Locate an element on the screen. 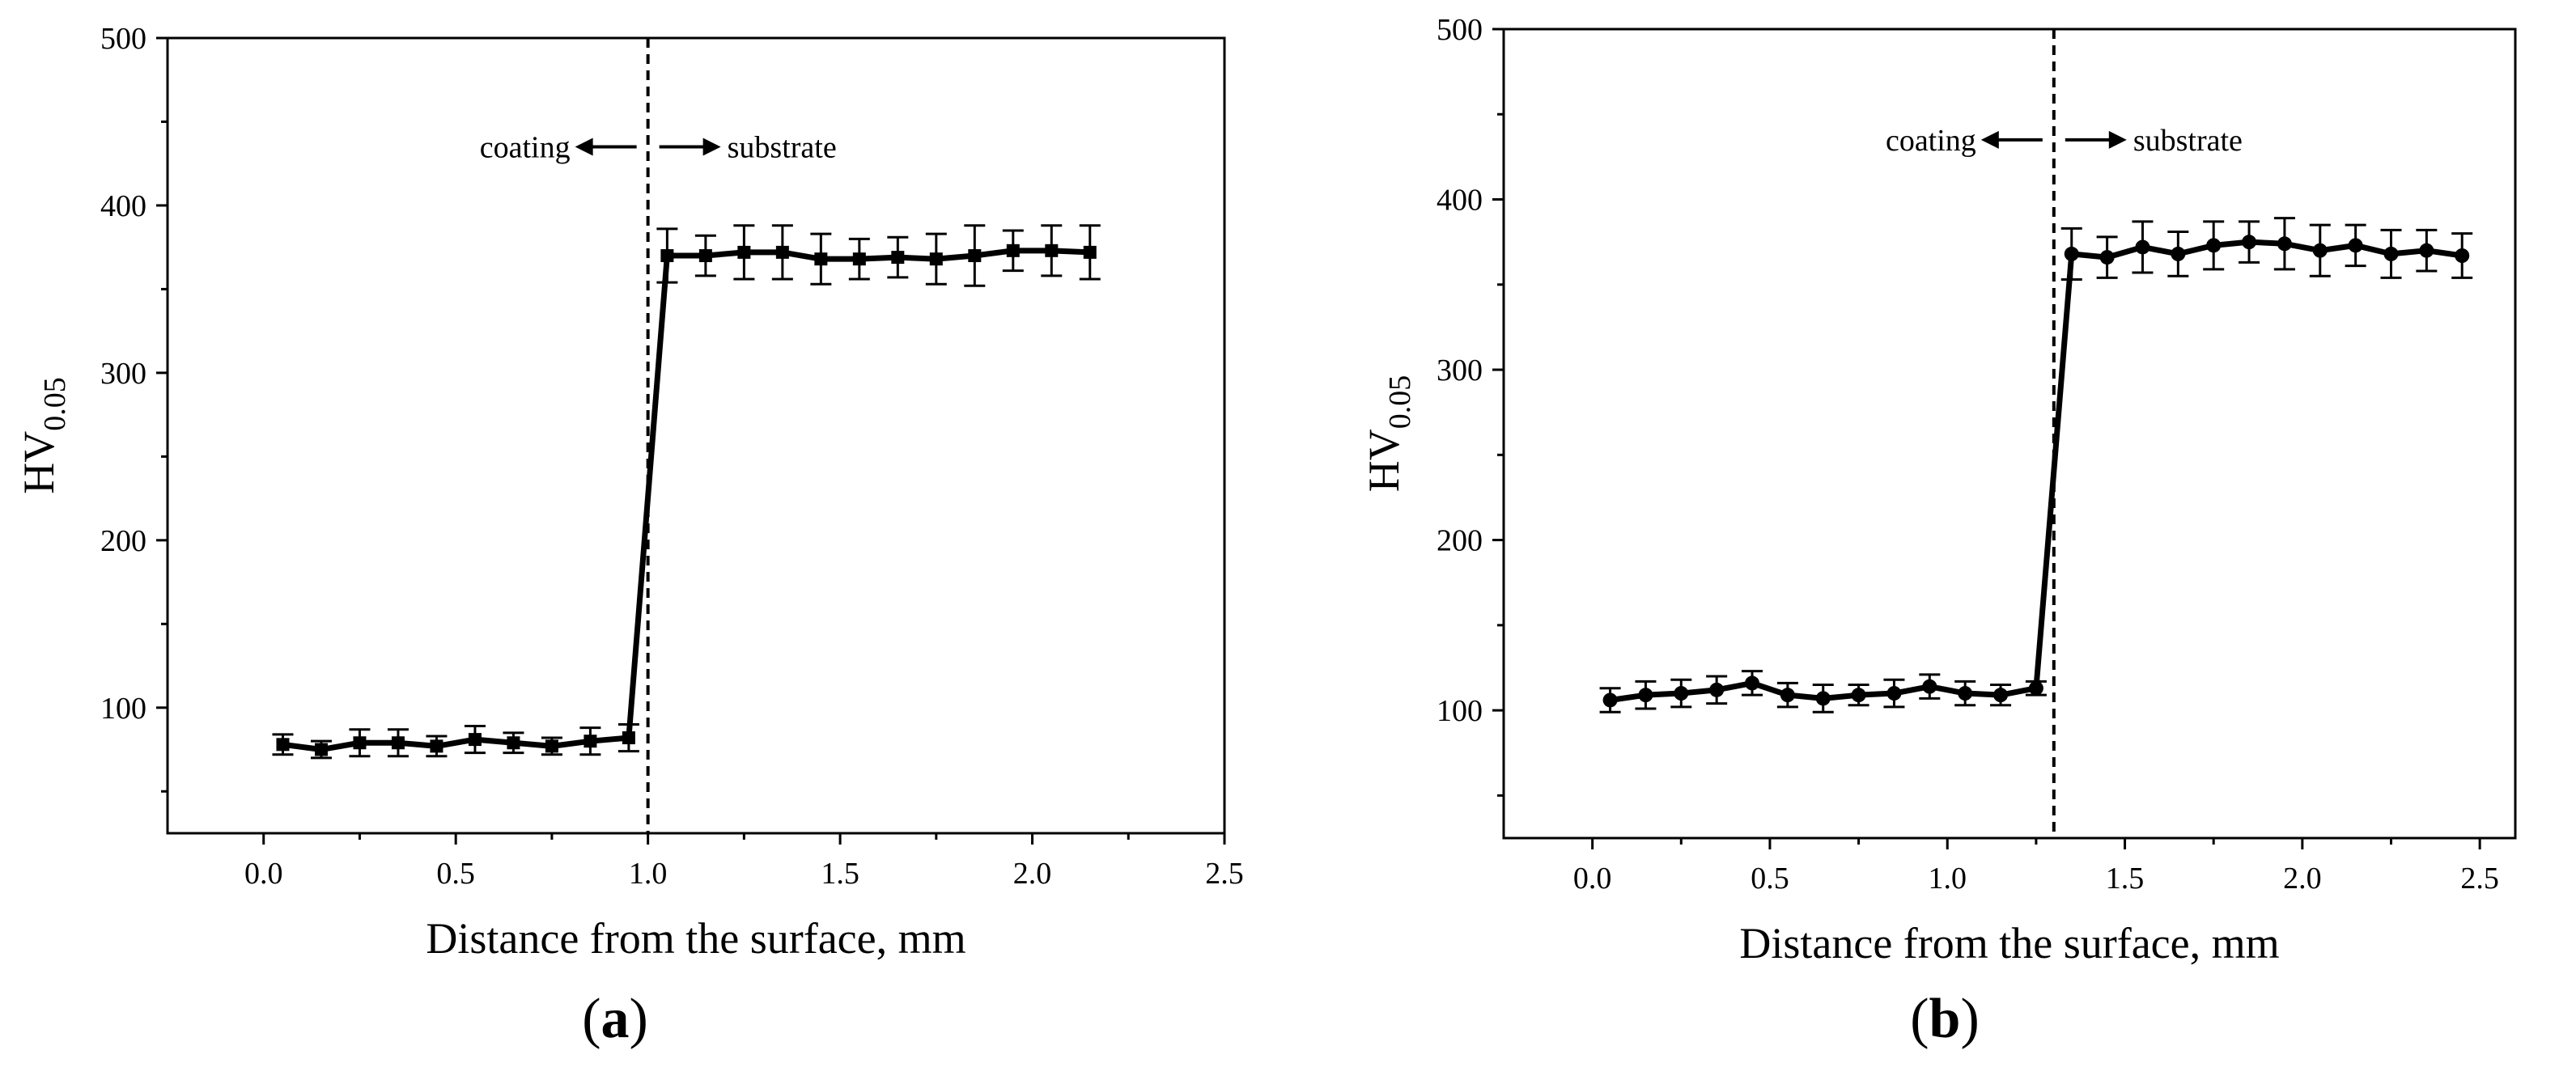 Image resolution: width=2576 pixels, height=1084 pixels. panel-label: (b) is located at coordinates (1945, 1019).